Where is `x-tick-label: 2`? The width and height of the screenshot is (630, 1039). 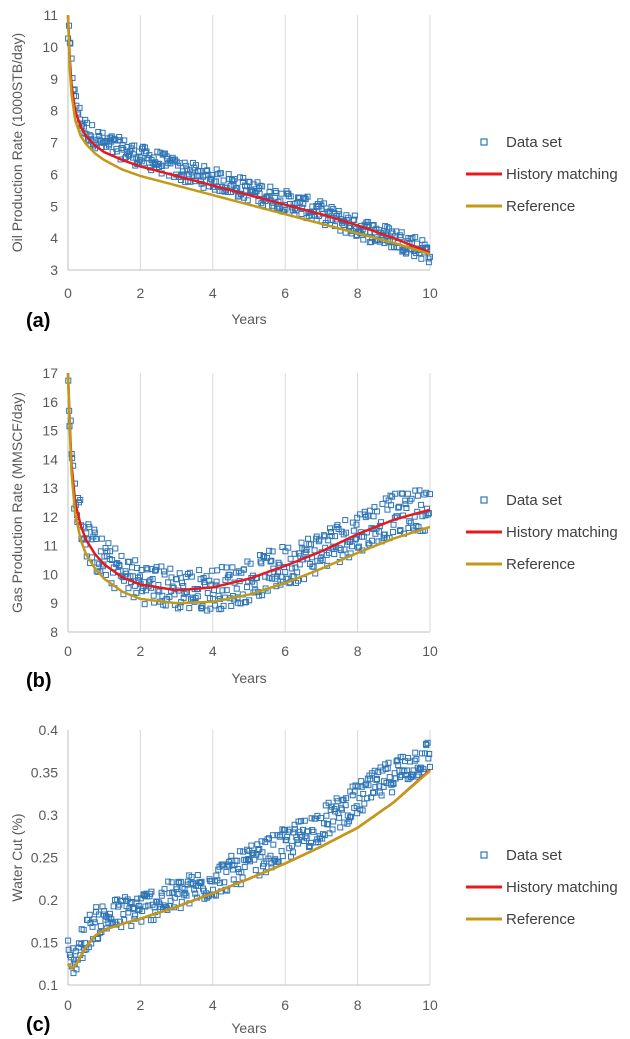 x-tick-label: 2 is located at coordinates (141, 293).